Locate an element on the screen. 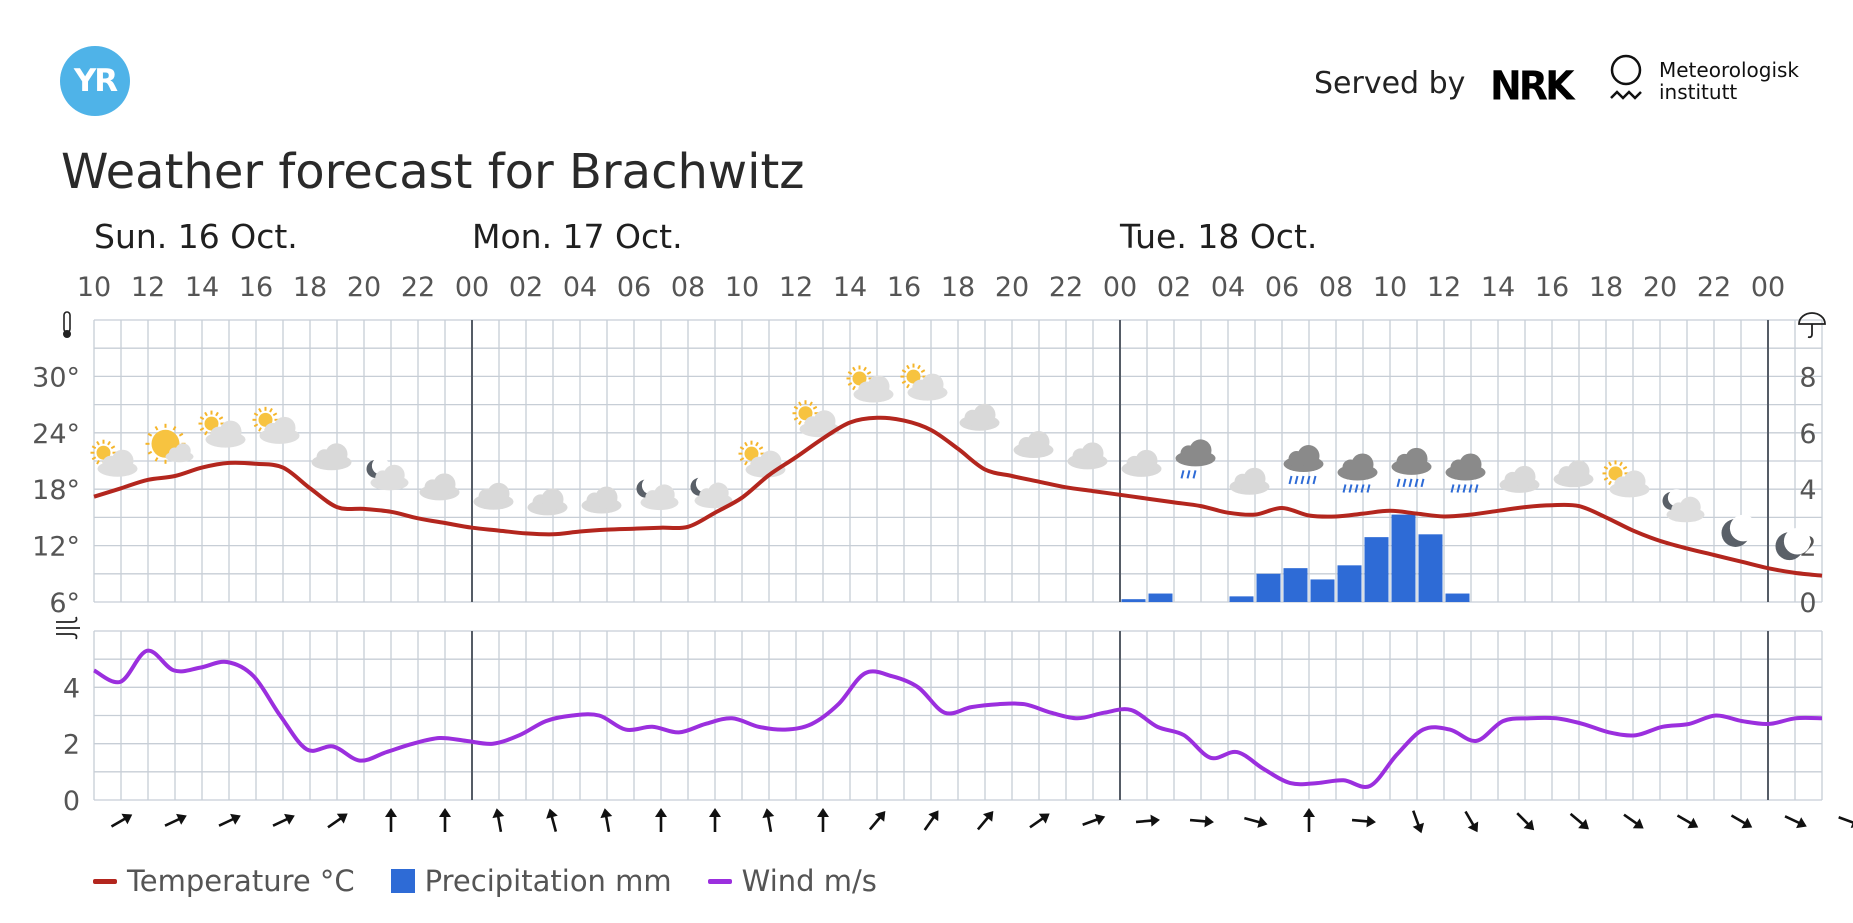  wind-tick: 4 is located at coordinates (71, 688).